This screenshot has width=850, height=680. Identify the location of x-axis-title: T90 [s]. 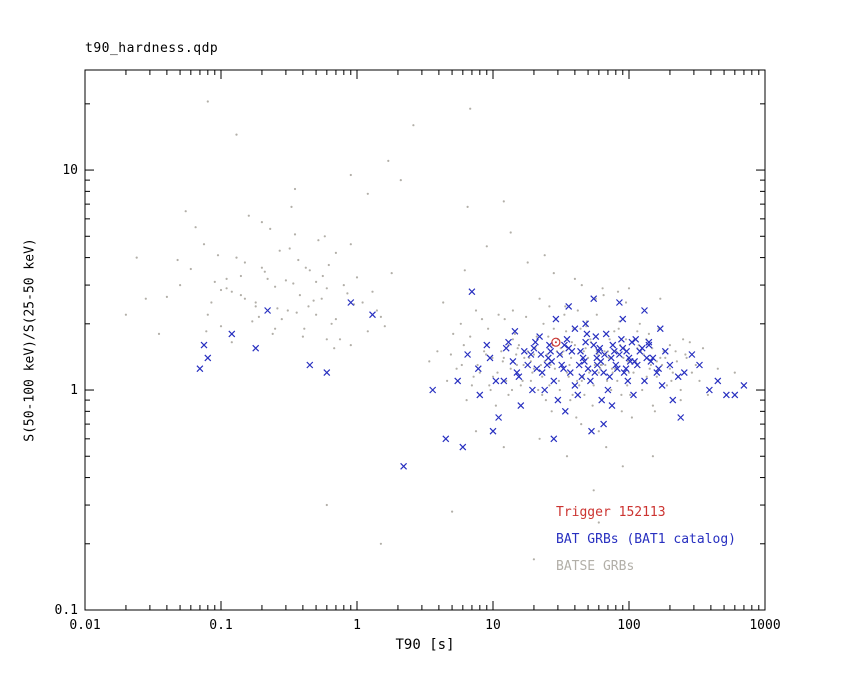
(425, 645).